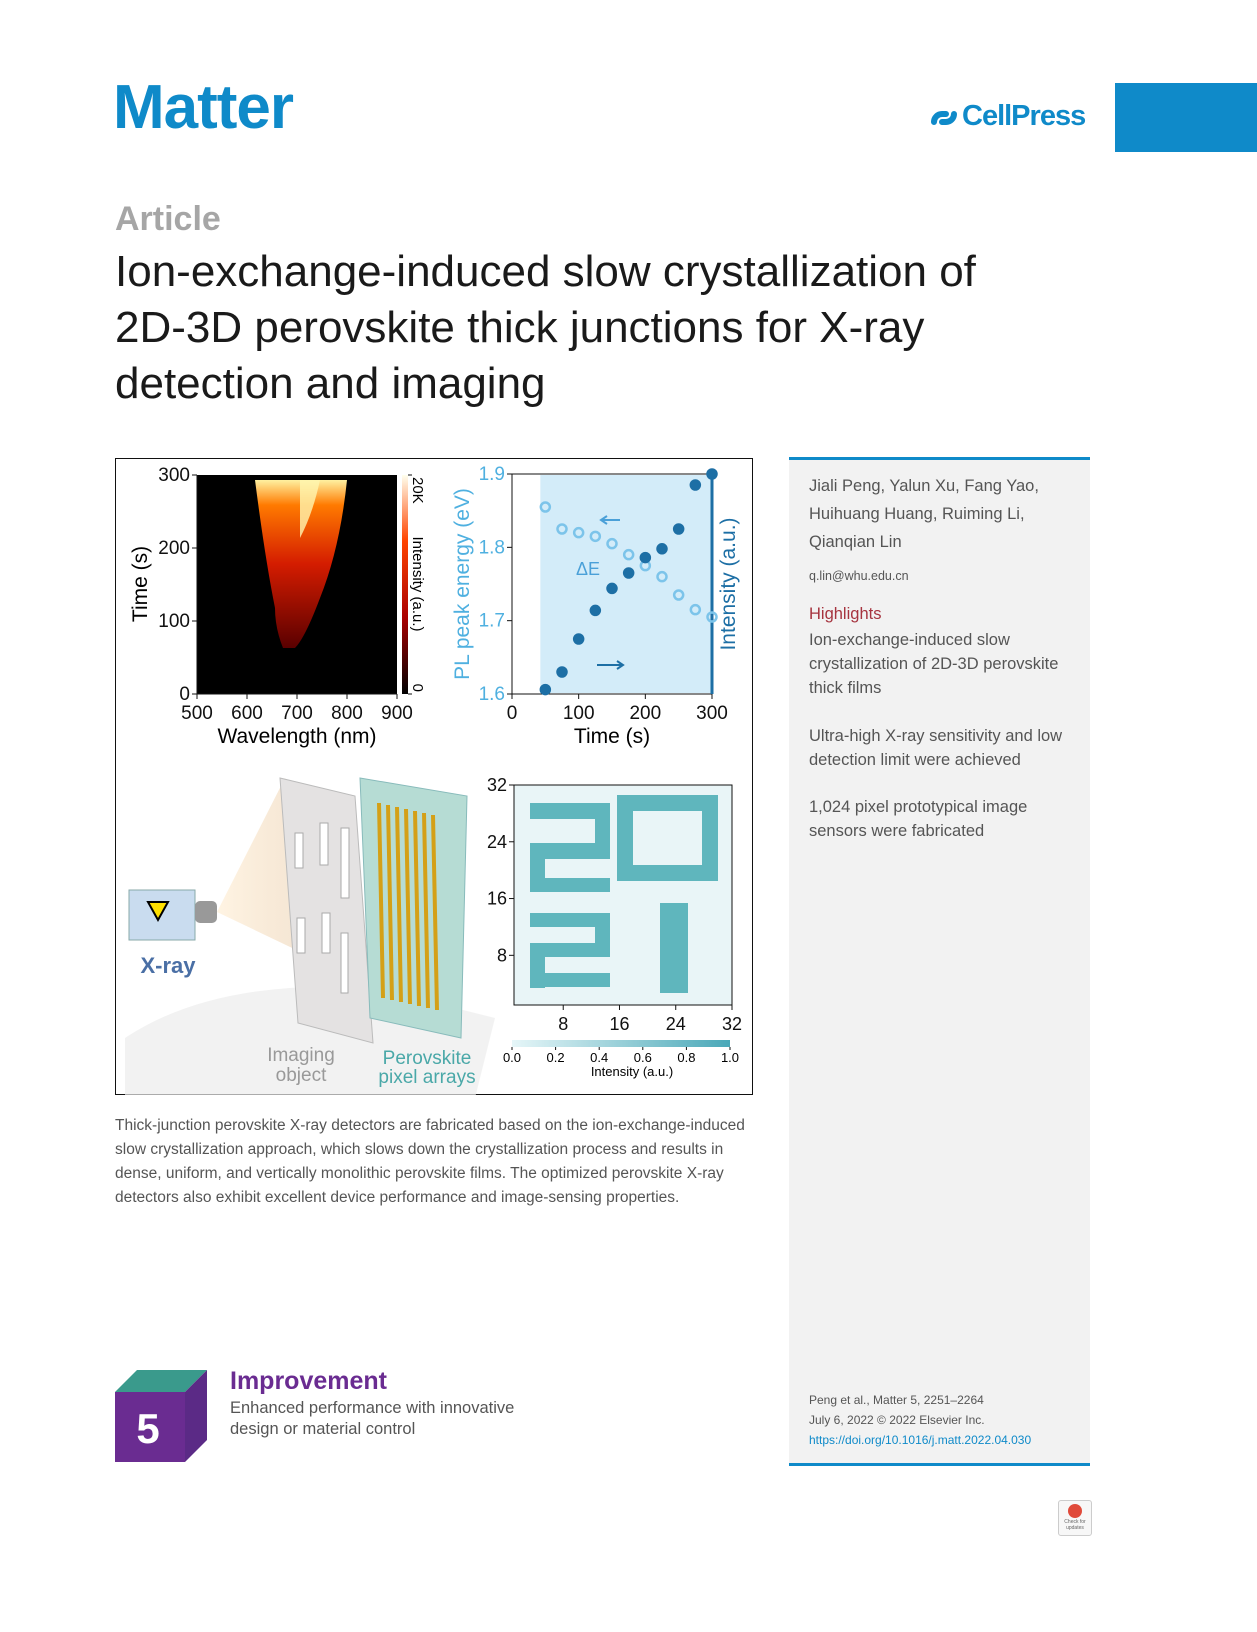 The width and height of the screenshot is (1257, 1632). Describe the element at coordinates (896, 1400) in the screenshot. I see `citation-line: Peng et al., Matter 5, 2251–2264` at that location.